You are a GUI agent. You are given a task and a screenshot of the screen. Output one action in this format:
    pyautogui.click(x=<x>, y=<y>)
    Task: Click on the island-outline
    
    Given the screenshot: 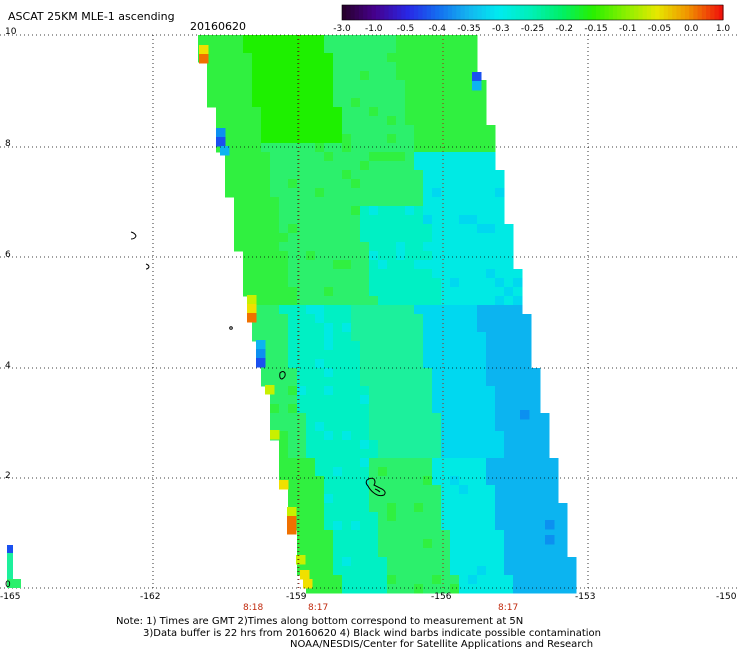 What is the action you would take?
    pyautogui.click(x=282, y=375)
    